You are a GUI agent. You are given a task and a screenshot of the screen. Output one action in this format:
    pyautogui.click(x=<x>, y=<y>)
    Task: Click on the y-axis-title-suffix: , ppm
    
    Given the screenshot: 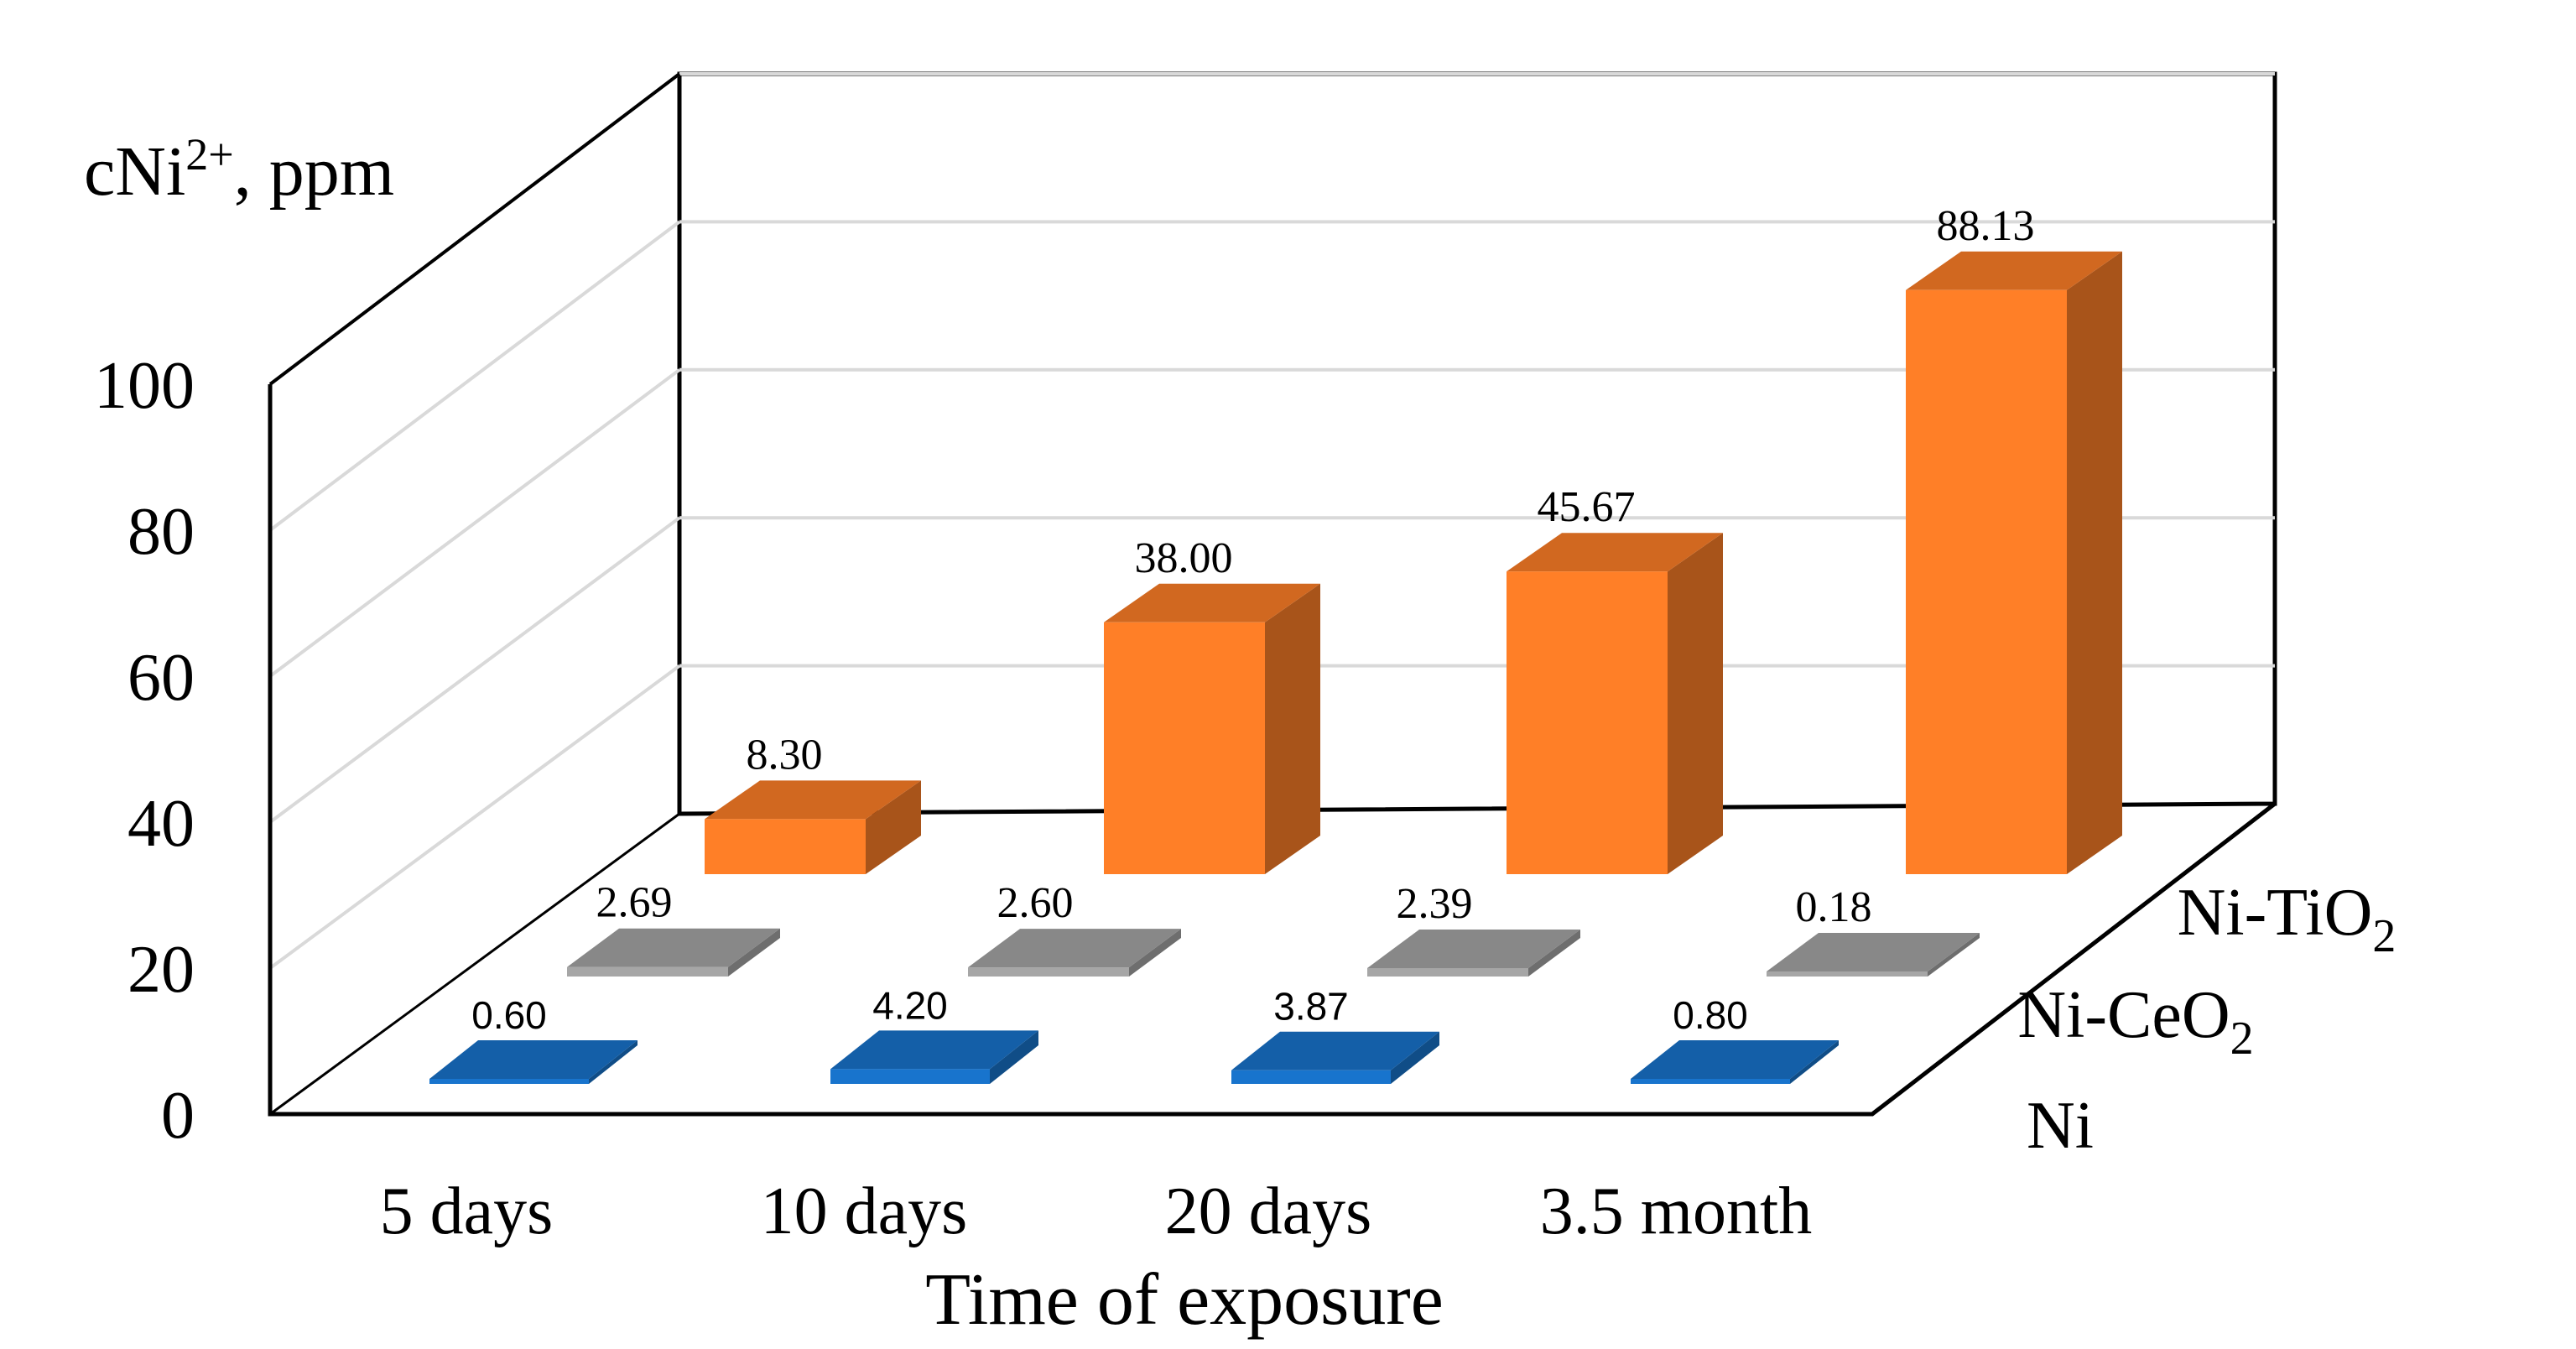 What is the action you would take?
    pyautogui.click(x=314, y=172)
    